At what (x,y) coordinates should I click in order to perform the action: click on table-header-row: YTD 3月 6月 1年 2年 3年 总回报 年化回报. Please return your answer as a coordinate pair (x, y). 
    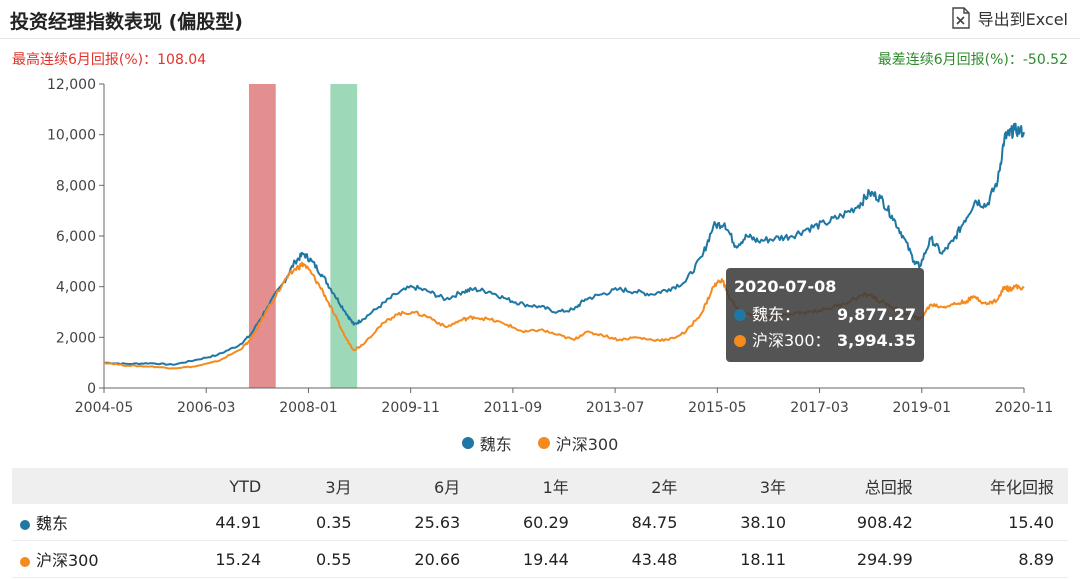
    Looking at the image, I should click on (540, 486).